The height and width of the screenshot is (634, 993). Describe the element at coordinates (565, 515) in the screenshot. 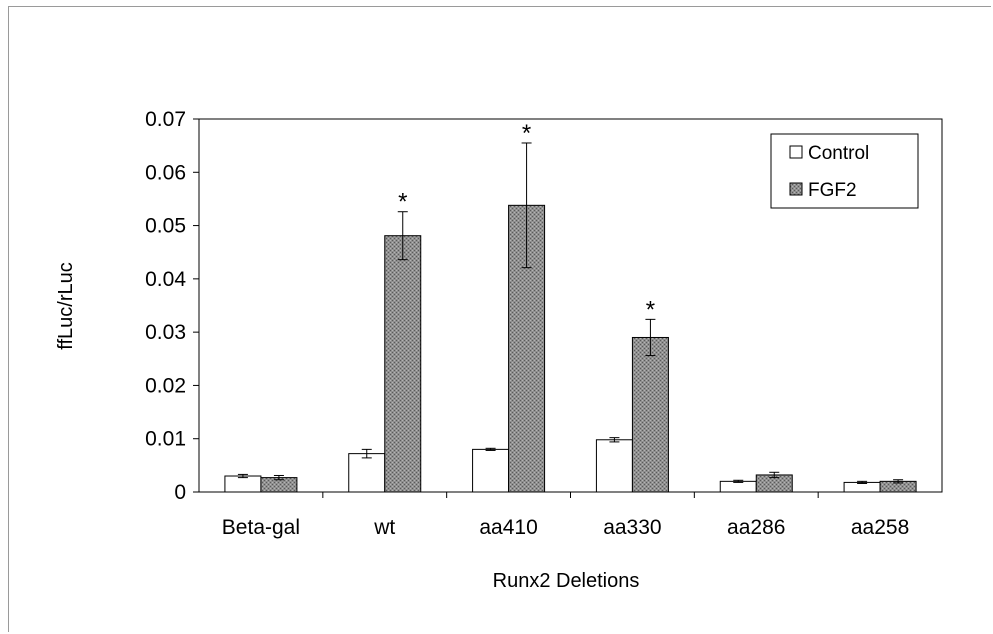

I see `x-axis: Beta-gal wt aa410 aa330 aa286 aa258` at that location.